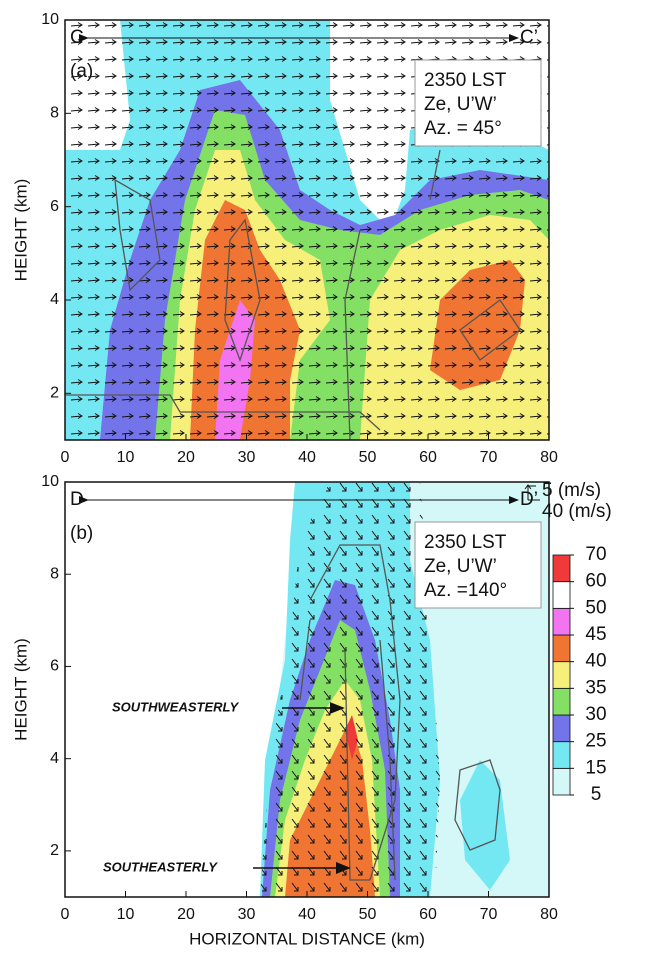  What do you see at coordinates (595, 607) in the screenshot?
I see `colorbar-label: 50` at bounding box center [595, 607].